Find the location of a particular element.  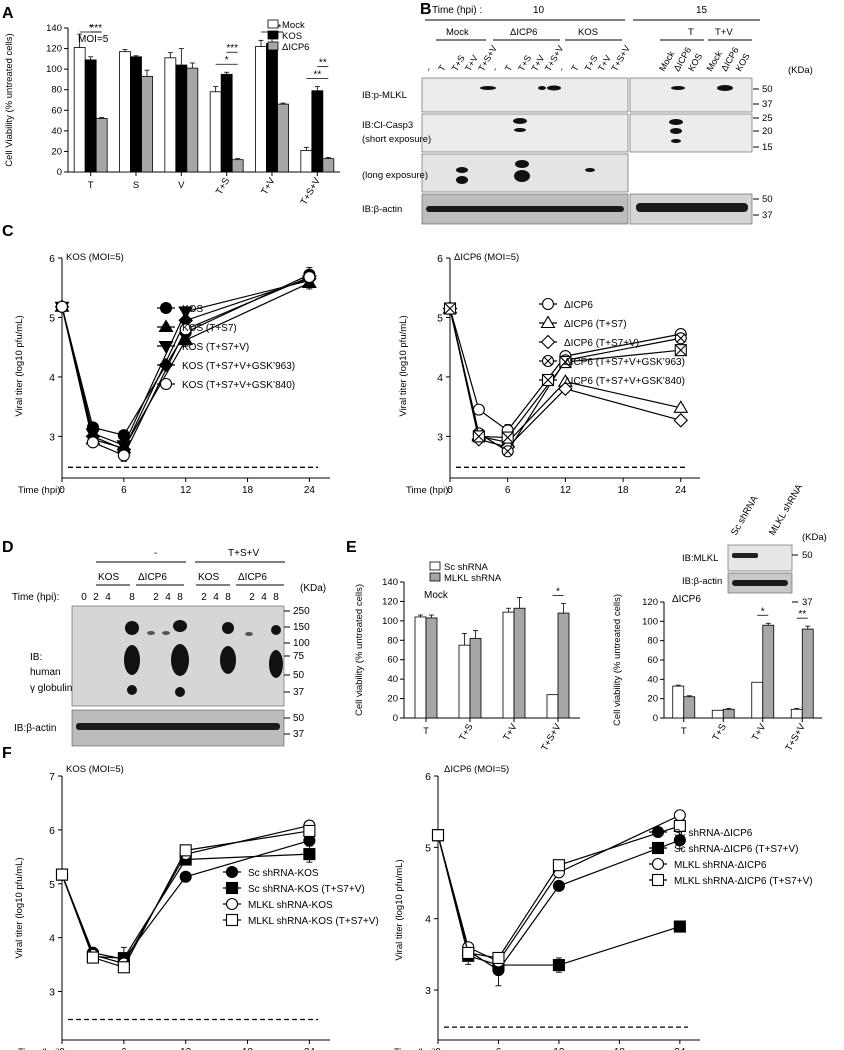

blot-b-group-kos: KOS is located at coordinates (588, 32).